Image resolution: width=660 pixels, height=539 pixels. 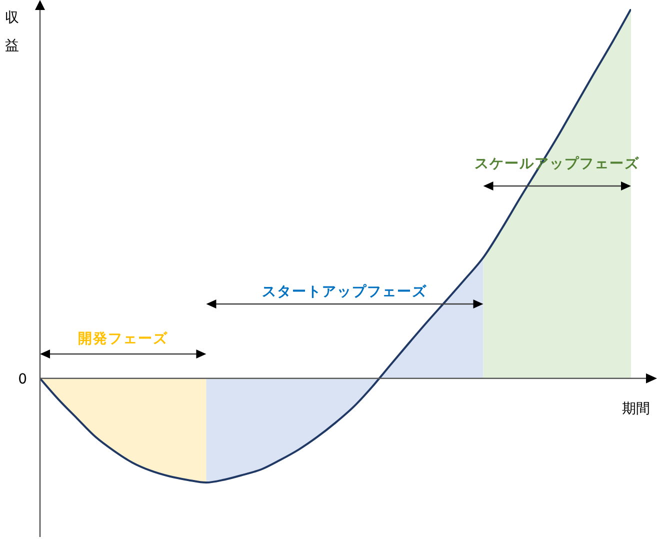 What do you see at coordinates (345, 291) in the screenshot?
I see `annotation: スタートアップフェーズ` at bounding box center [345, 291].